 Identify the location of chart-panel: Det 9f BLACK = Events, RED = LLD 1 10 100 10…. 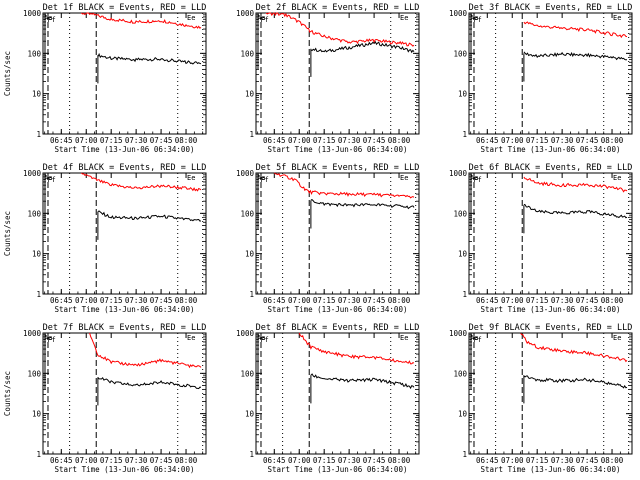
(532, 400).